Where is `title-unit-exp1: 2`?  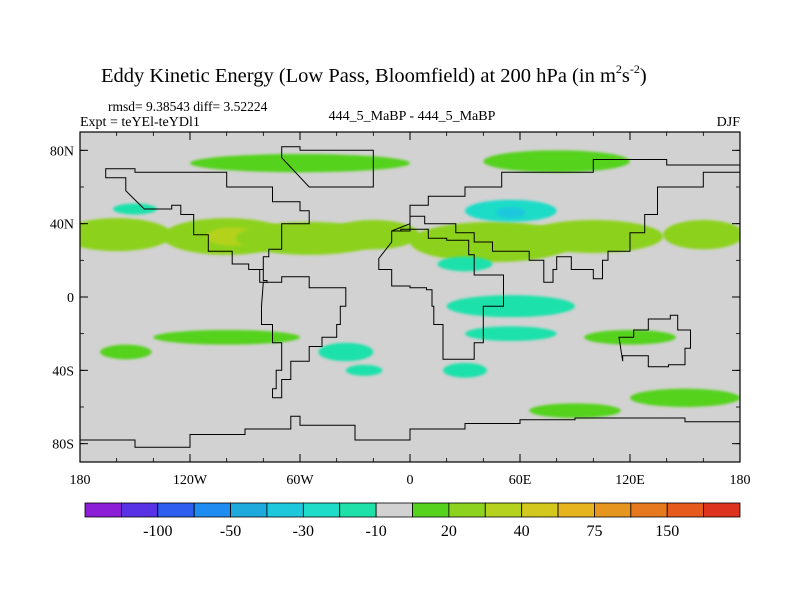
title-unit-exp1: 2 is located at coordinates (619, 69).